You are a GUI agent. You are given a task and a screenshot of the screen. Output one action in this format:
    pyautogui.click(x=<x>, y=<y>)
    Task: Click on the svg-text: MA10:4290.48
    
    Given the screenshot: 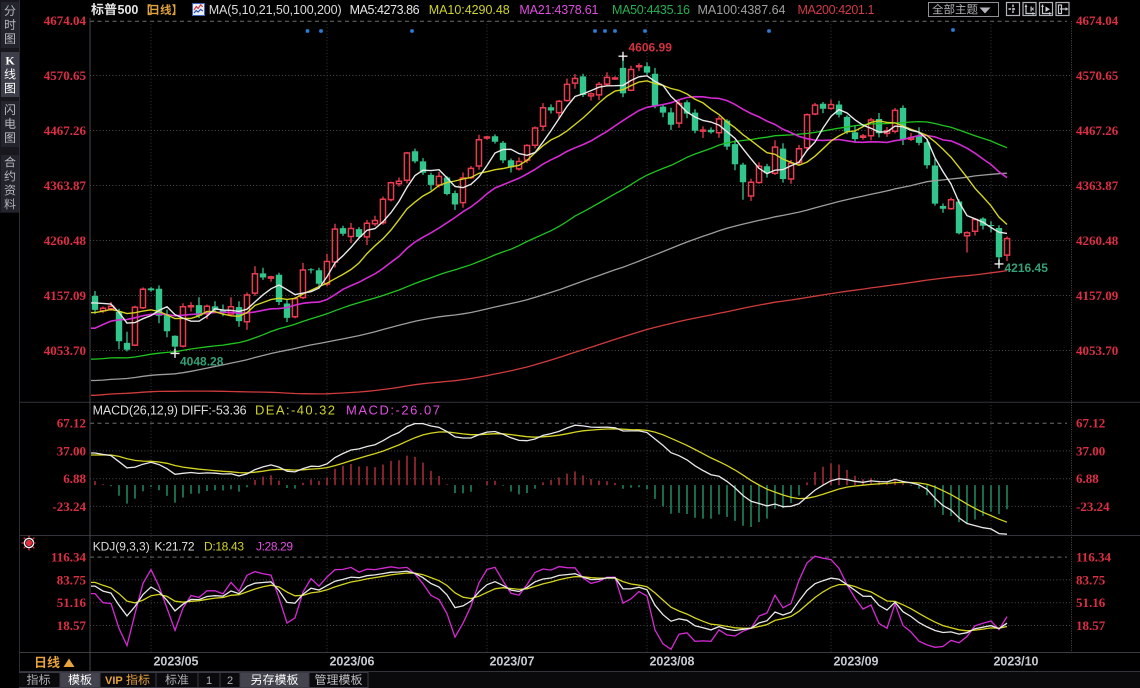 What is the action you would take?
    pyautogui.click(x=469, y=10)
    